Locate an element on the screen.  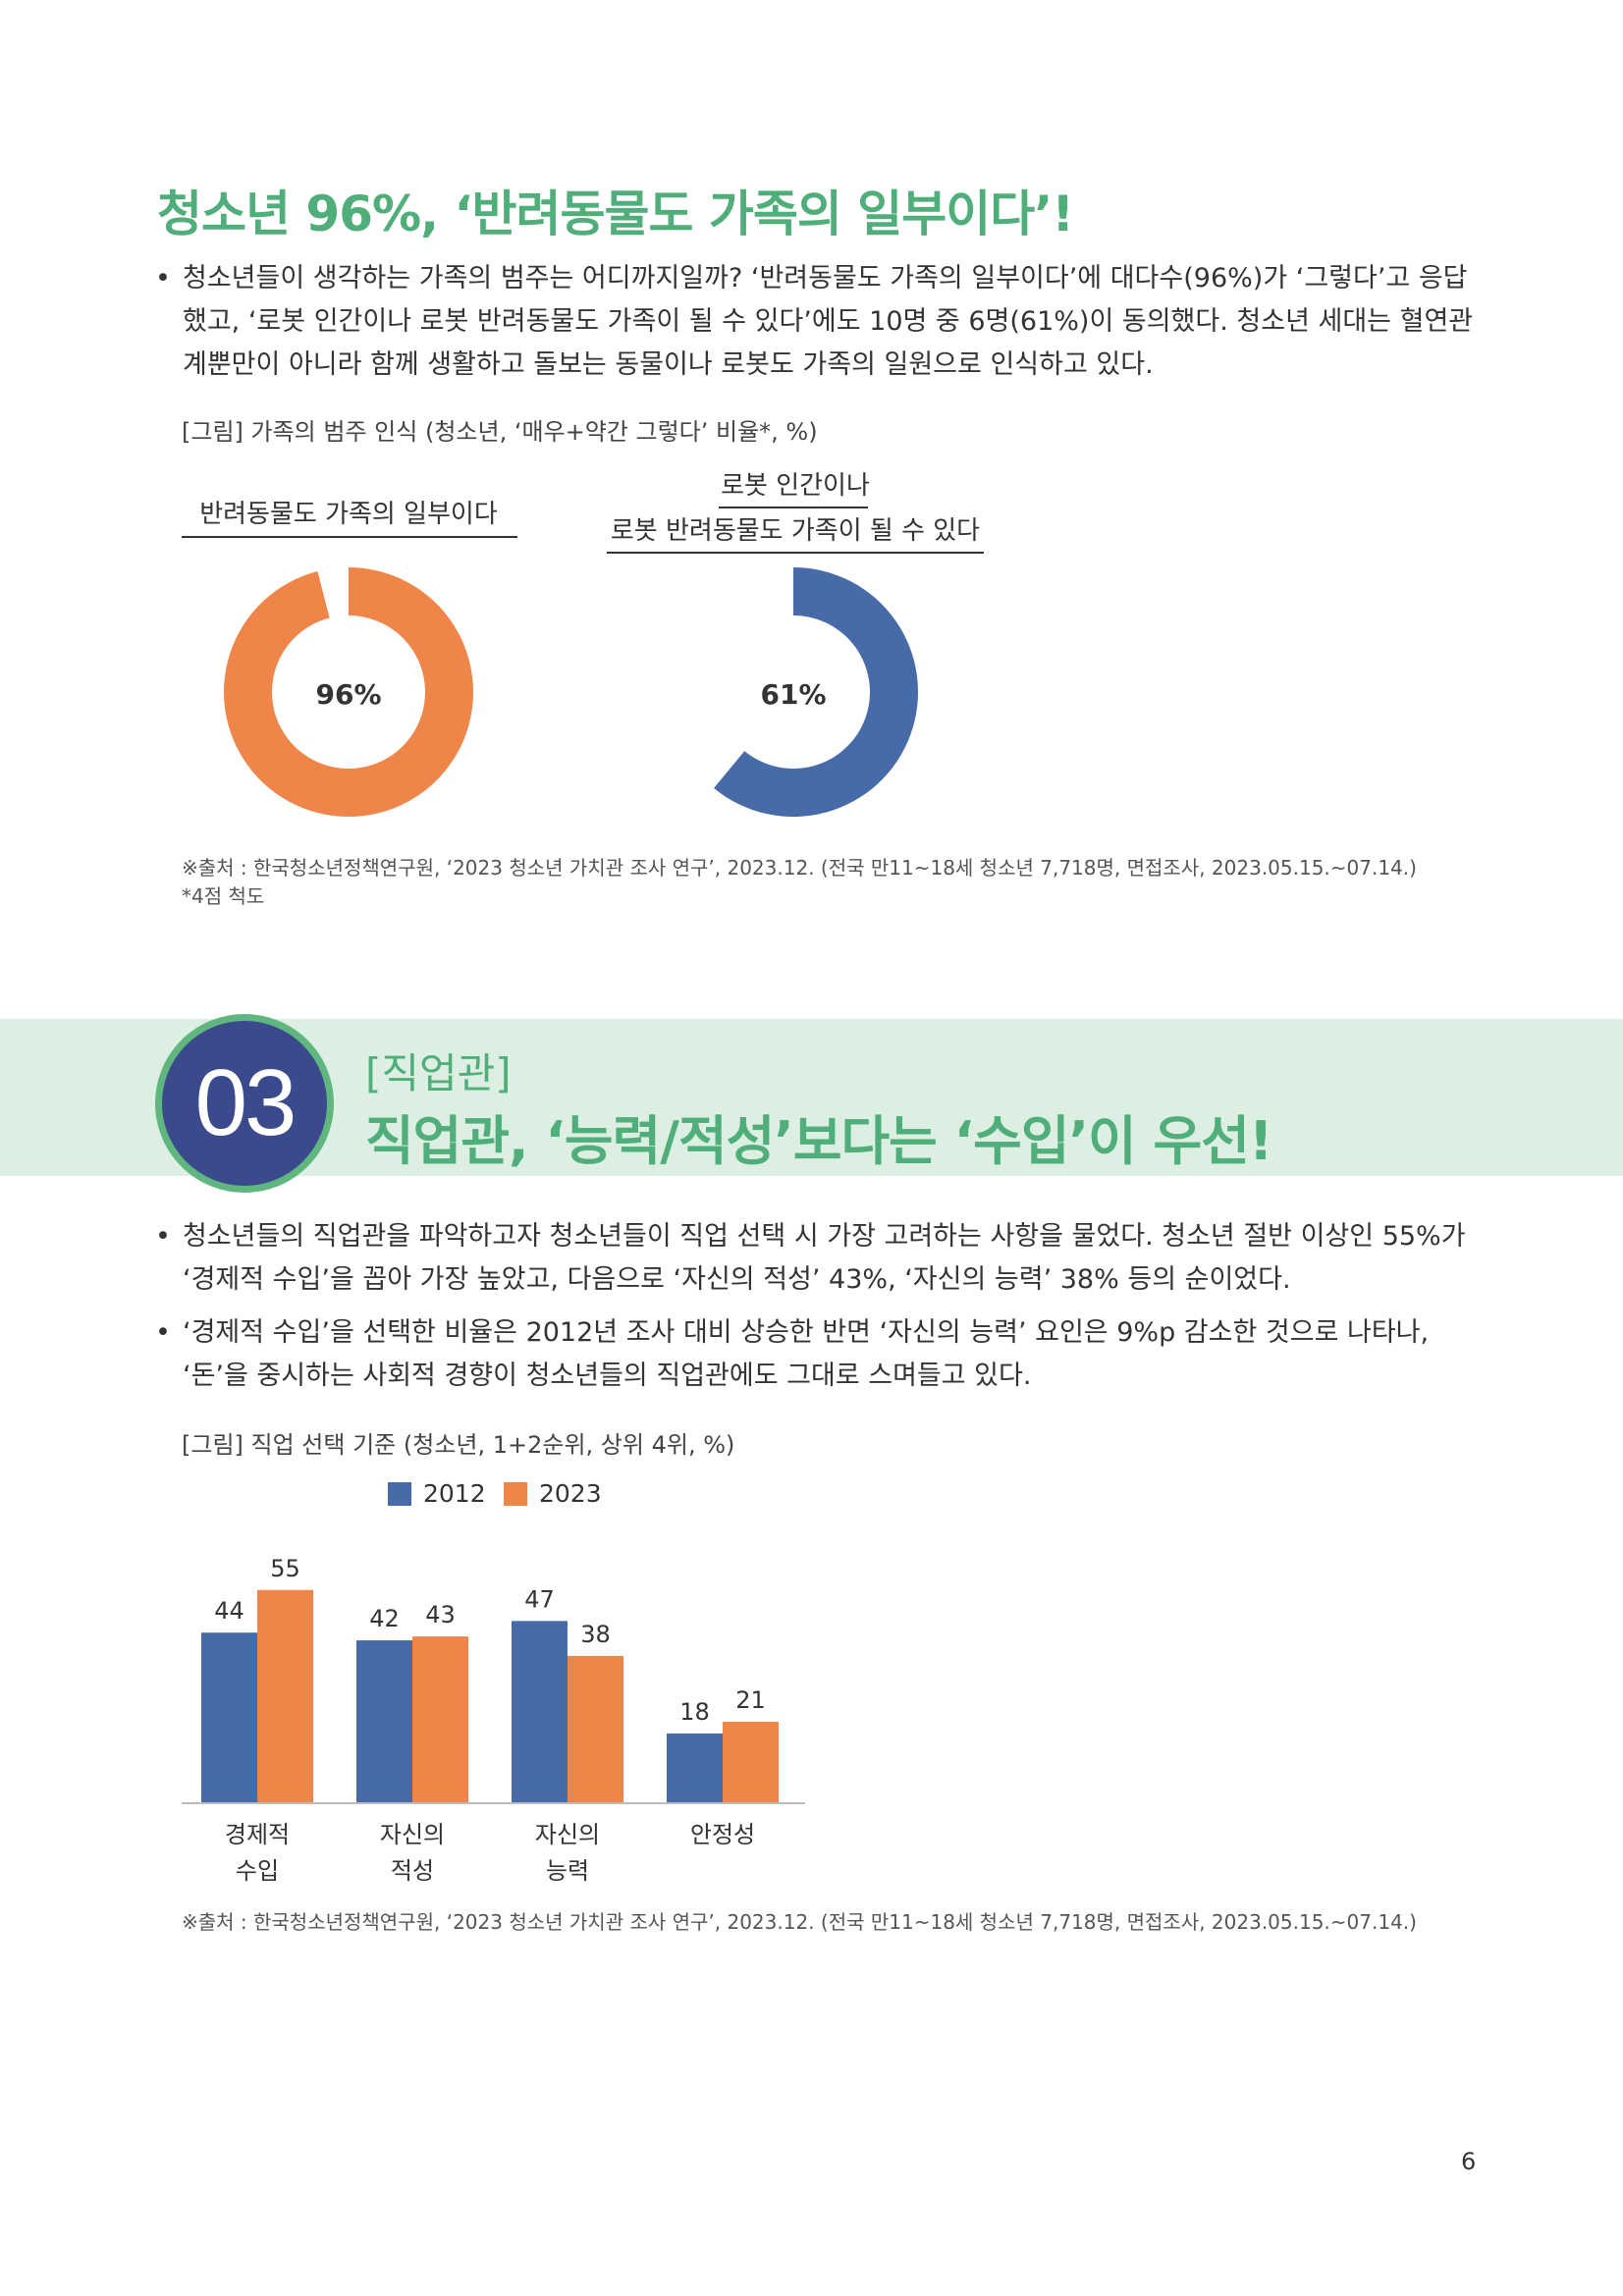
category-label: 안정성 is located at coordinates (722, 1835).